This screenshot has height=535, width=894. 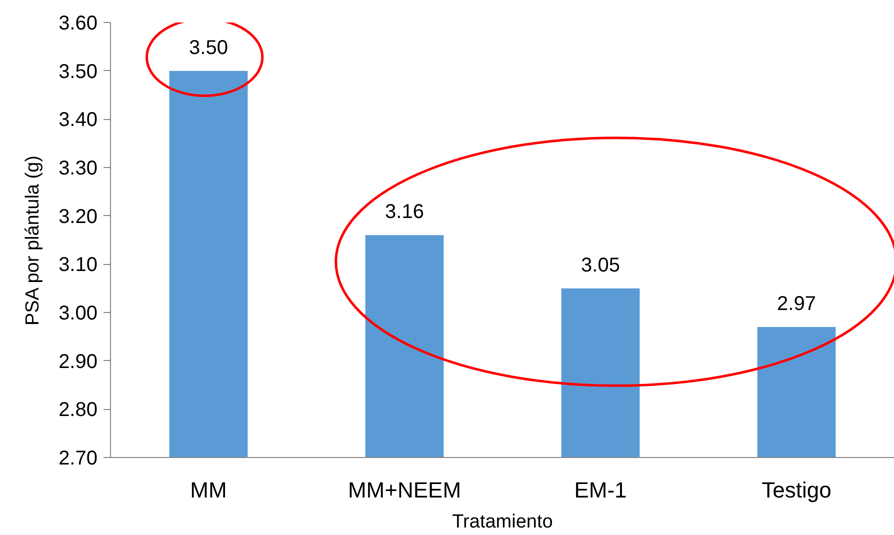 I want to click on y-tick-label: 3.30, so click(x=78, y=169).